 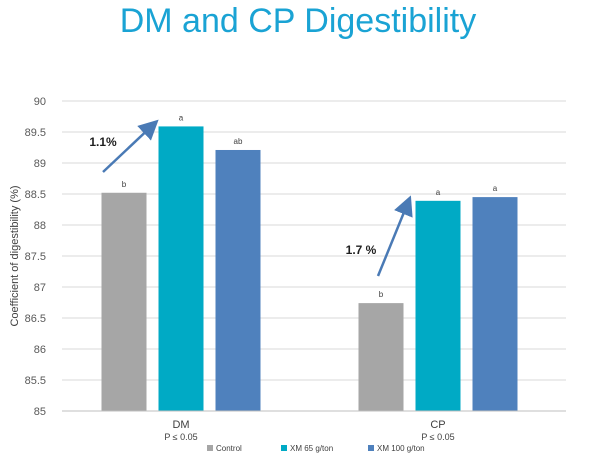 I want to click on y-tick-label: 87, so click(x=40, y=288).